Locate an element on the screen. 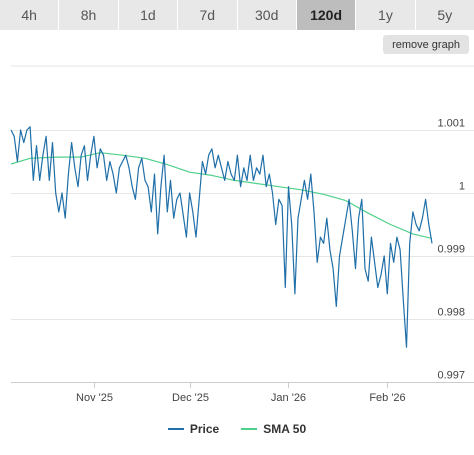  timeframe-tabs: 4h 8h 1d 7d 30d 120d 1y 5y is located at coordinates (237, 15).